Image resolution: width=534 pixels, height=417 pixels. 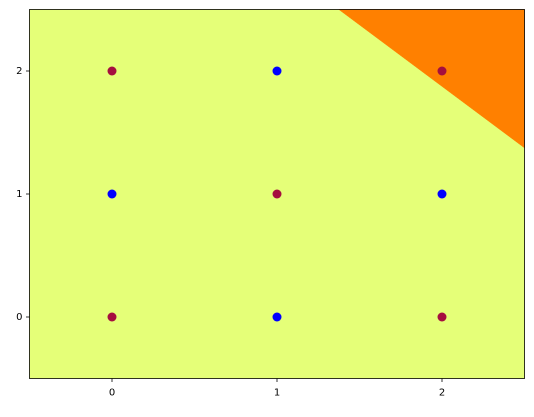 What do you see at coordinates (112, 393) in the screenshot?
I see `x-tick-label: 0` at bounding box center [112, 393].